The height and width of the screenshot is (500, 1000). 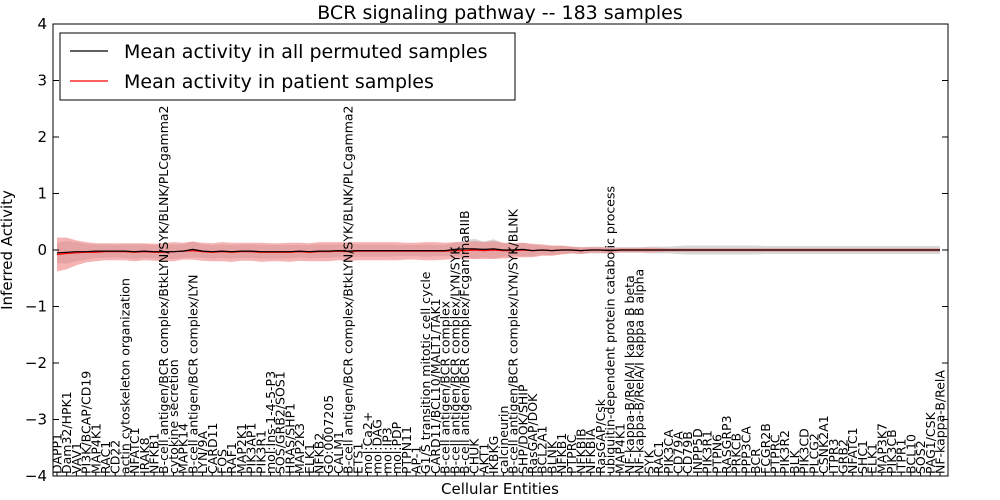 What do you see at coordinates (736, 453) in the screenshot?
I see `x-tick-label: PRKCB` at bounding box center [736, 453].